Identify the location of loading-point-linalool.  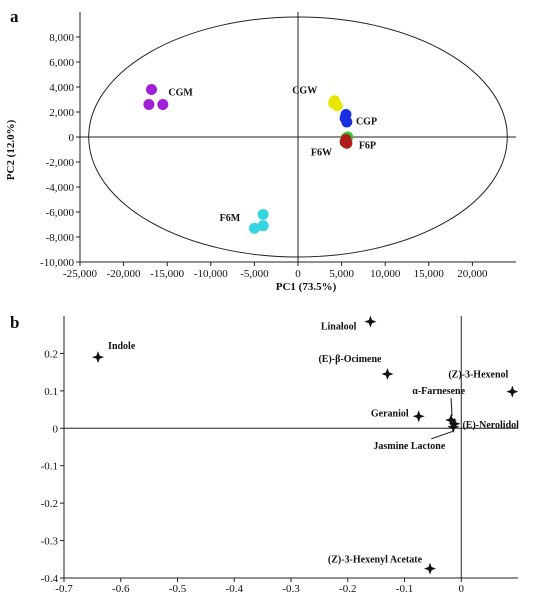
(370, 321).